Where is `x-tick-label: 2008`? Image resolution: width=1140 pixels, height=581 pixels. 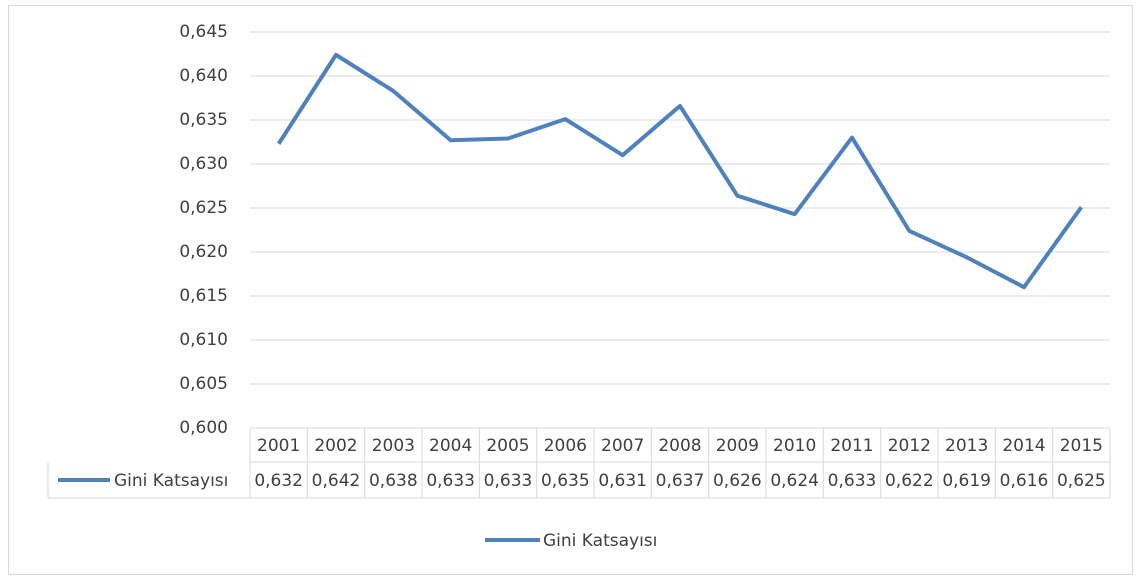 x-tick-label: 2008 is located at coordinates (679, 446).